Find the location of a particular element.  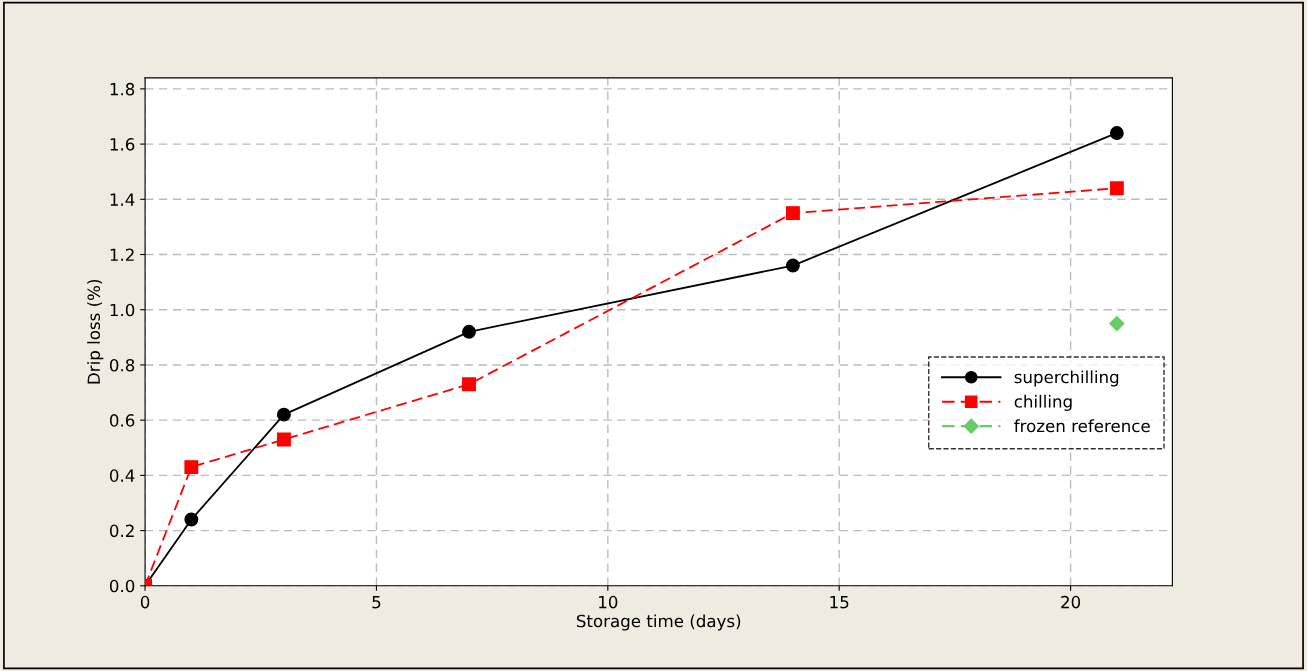

y-tick-label: 0.8 is located at coordinates (122, 365).